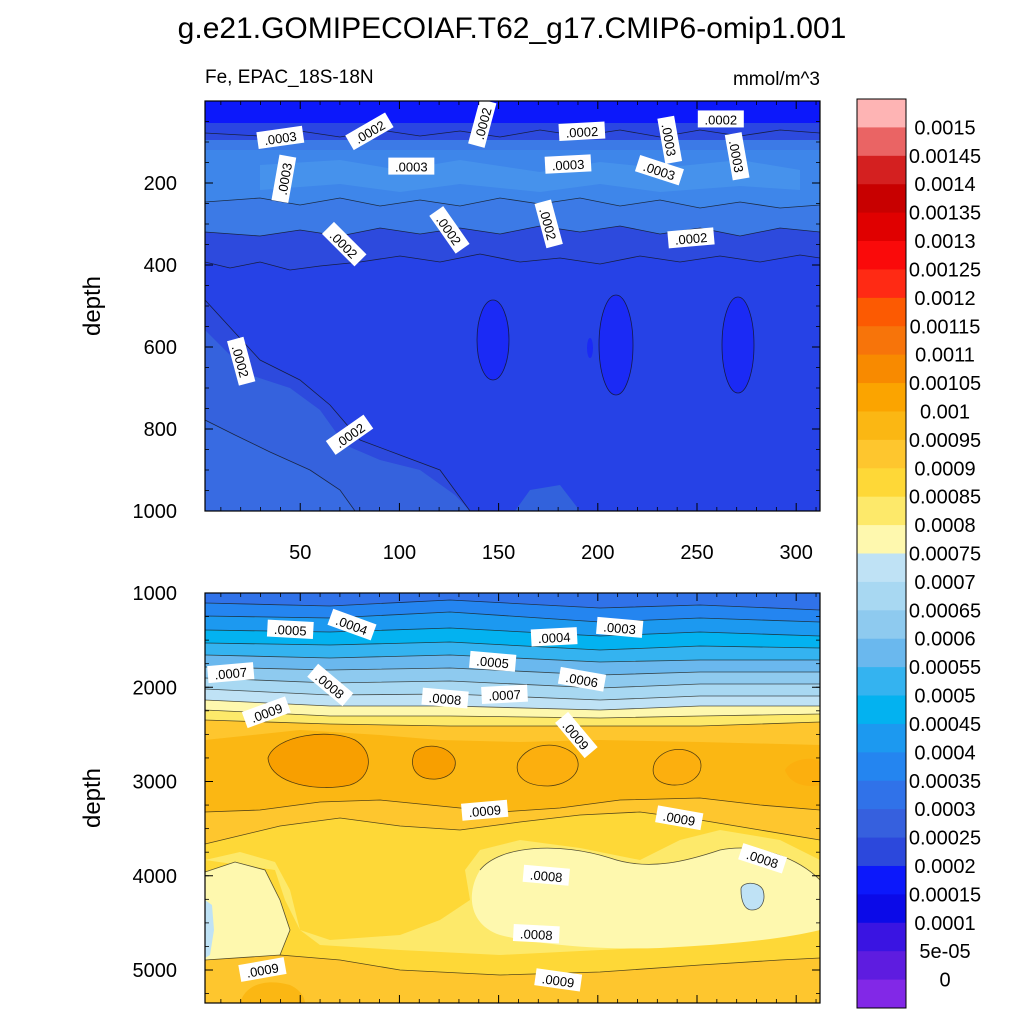 The width and height of the screenshot is (1024, 1024). Describe the element at coordinates (289, 77) in the screenshot. I see `variable-label: Fe, EPAC_18S-18N` at that location.